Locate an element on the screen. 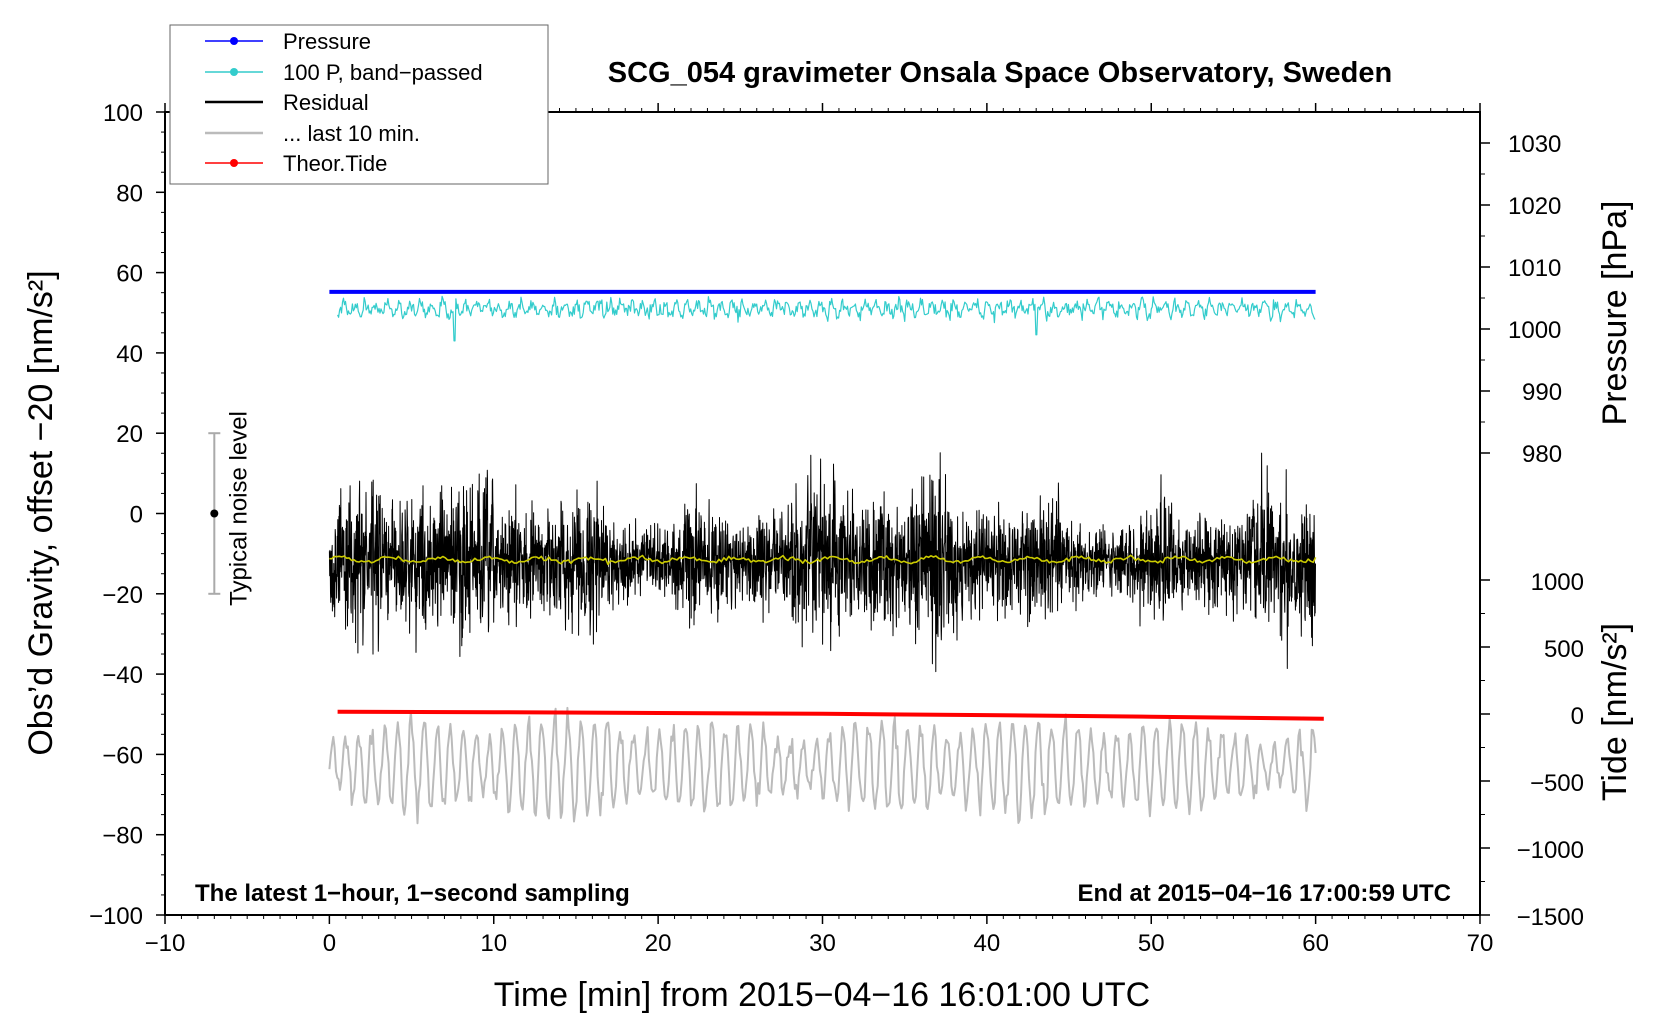  x-tick-label: 40 is located at coordinates (987, 943).